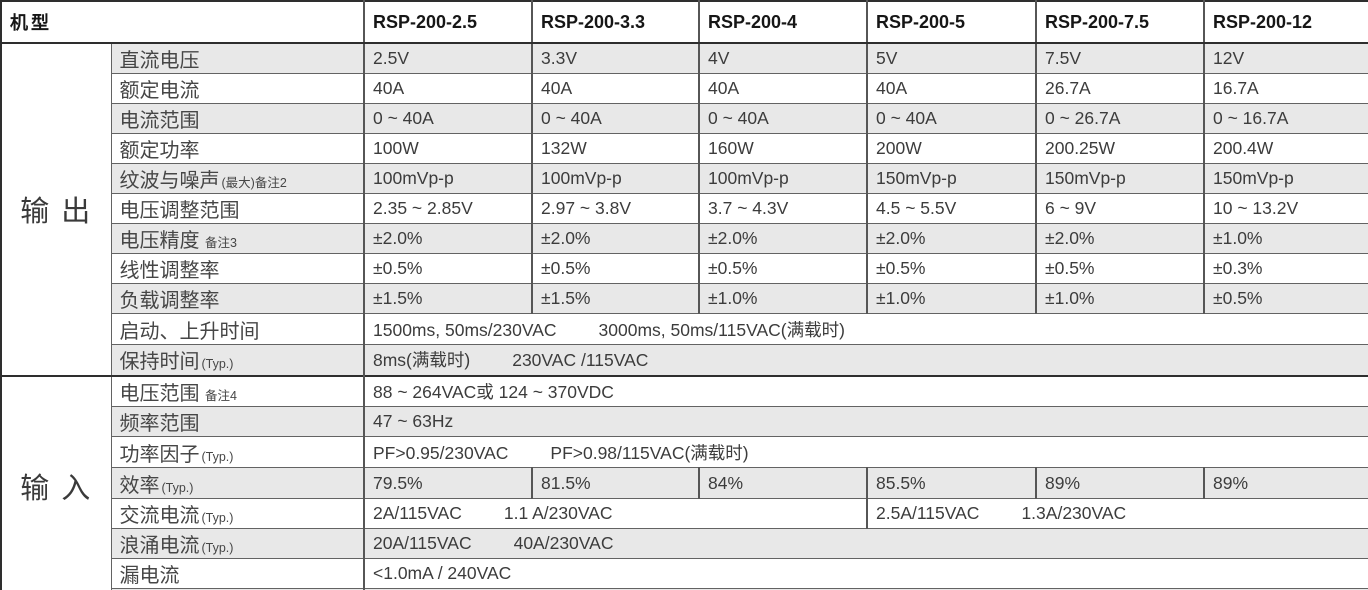 The width and height of the screenshot is (1368, 590). I want to click on table-row-leakage-current: 漏电流 <1.0mA / 240VAC, so click(684, 573).